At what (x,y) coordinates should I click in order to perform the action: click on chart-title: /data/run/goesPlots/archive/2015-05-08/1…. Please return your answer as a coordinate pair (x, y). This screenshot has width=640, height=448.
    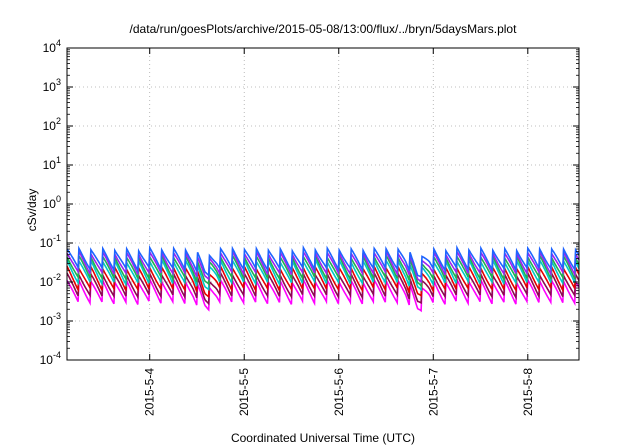
    Looking at the image, I should click on (324, 29).